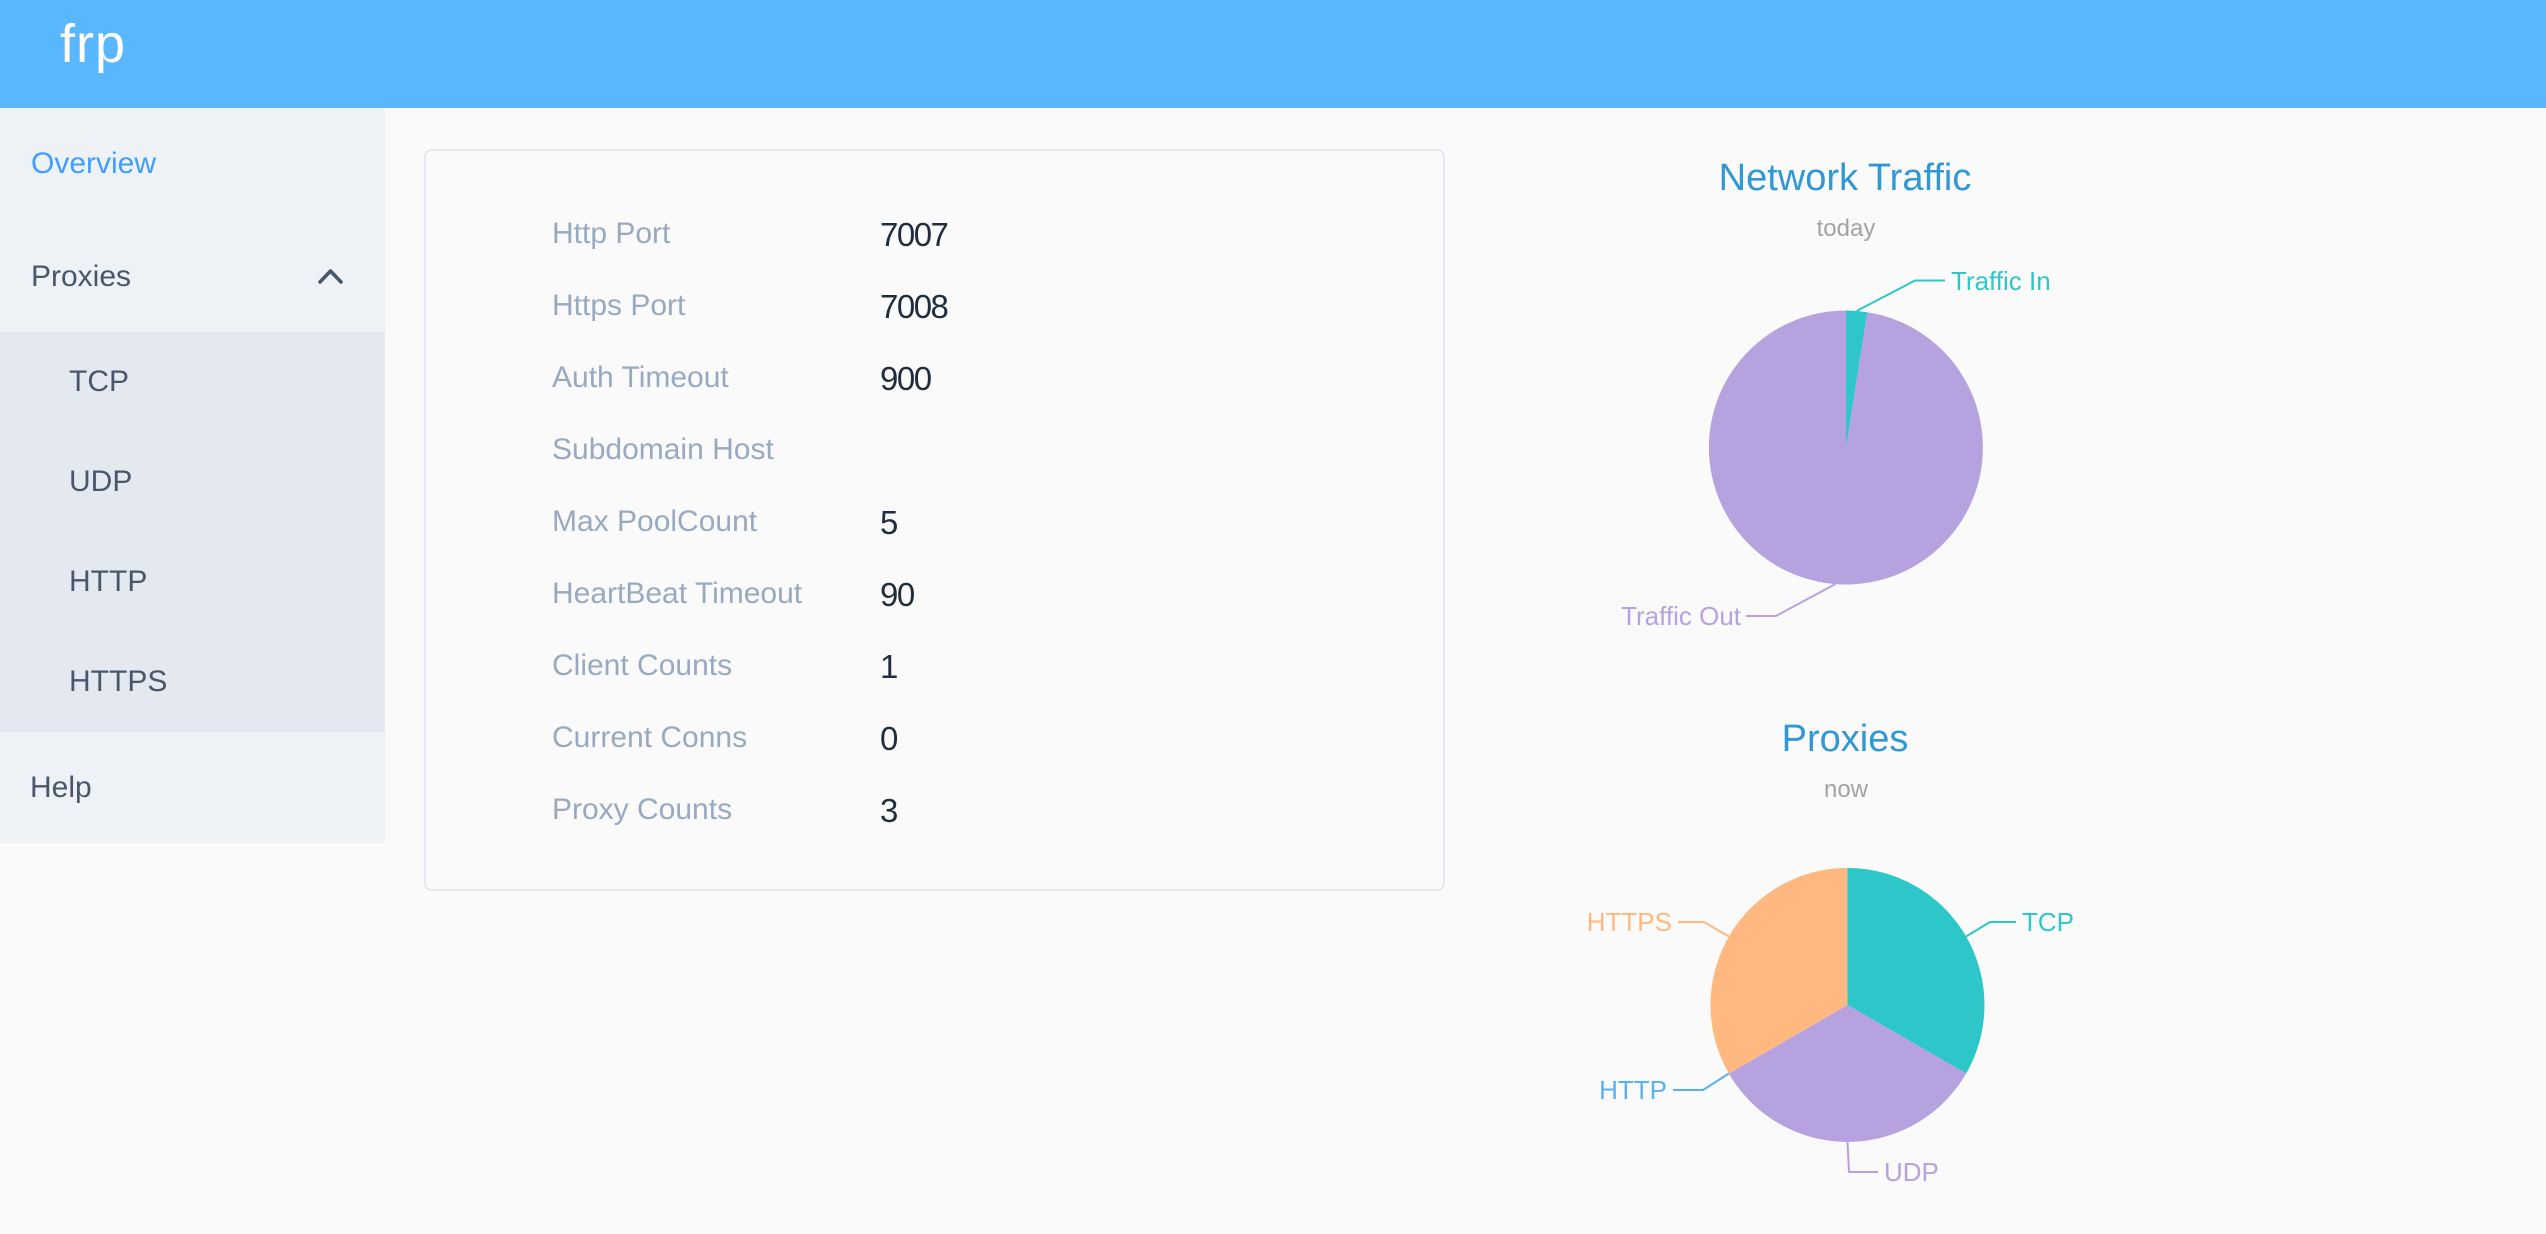  Describe the element at coordinates (1845, 178) in the screenshot. I see `svg-text: Network Traffic` at that location.